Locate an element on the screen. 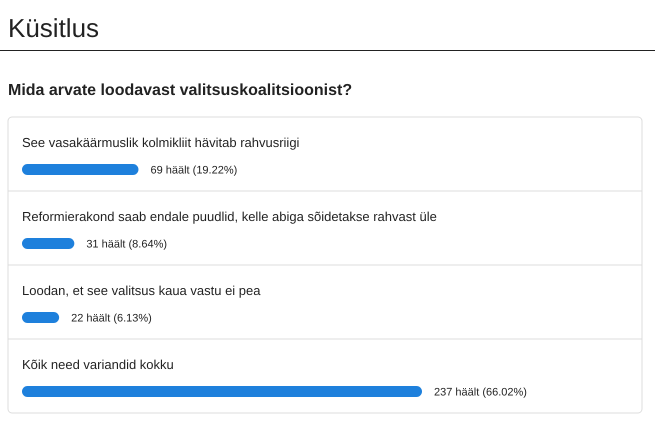 The width and height of the screenshot is (660, 425). data-label: 22 häält (6.13%) is located at coordinates (111, 318).